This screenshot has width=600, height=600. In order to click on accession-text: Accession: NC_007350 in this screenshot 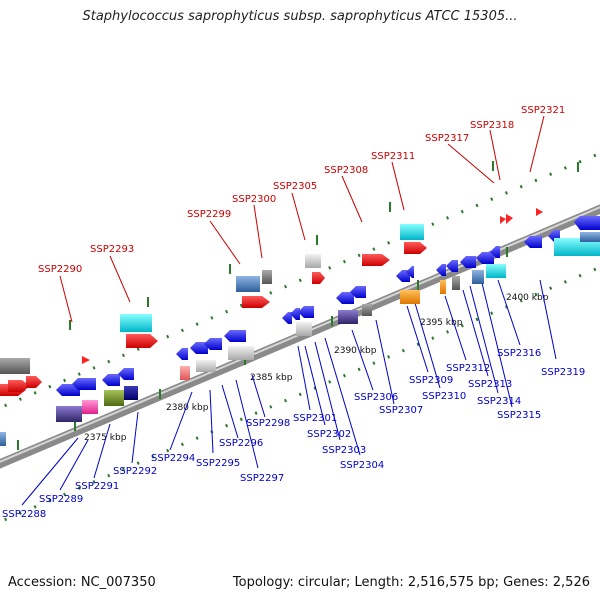, I will do `click(82, 582)`.